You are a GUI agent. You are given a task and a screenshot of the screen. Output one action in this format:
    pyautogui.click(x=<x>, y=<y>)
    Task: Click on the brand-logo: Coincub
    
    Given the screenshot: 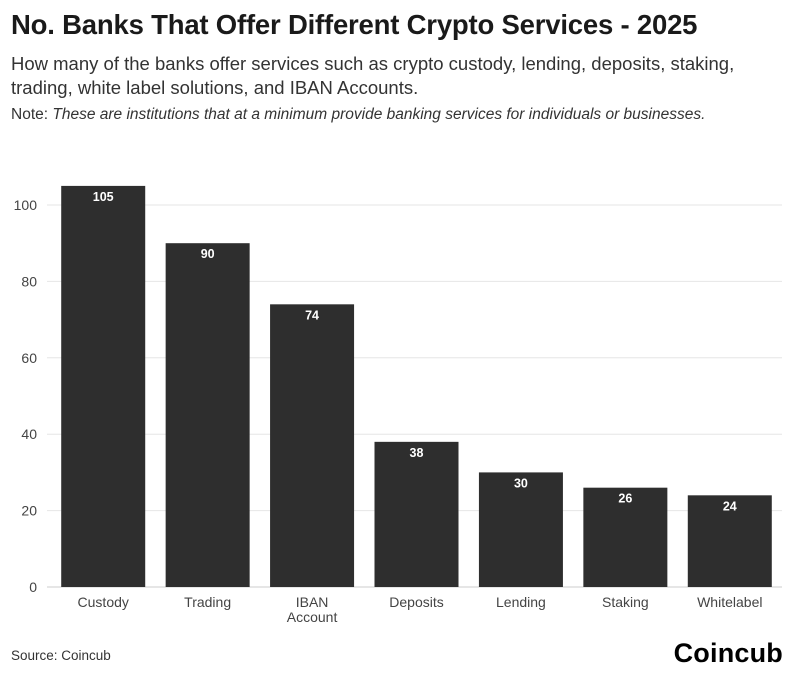 What is the action you would take?
    pyautogui.click(x=728, y=653)
    